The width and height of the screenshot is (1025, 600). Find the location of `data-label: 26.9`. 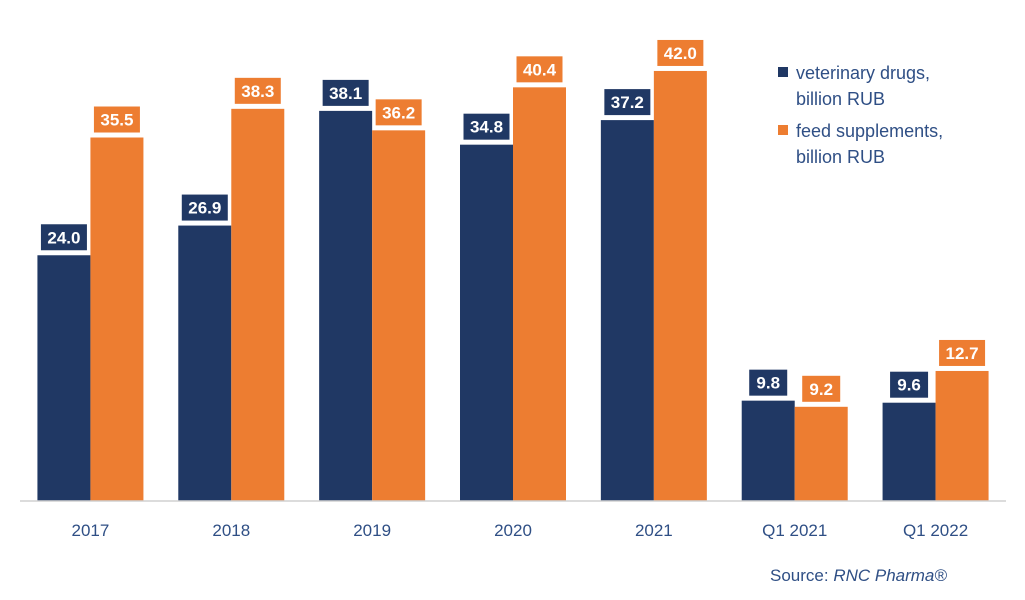

data-label: 26.9 is located at coordinates (204, 208).